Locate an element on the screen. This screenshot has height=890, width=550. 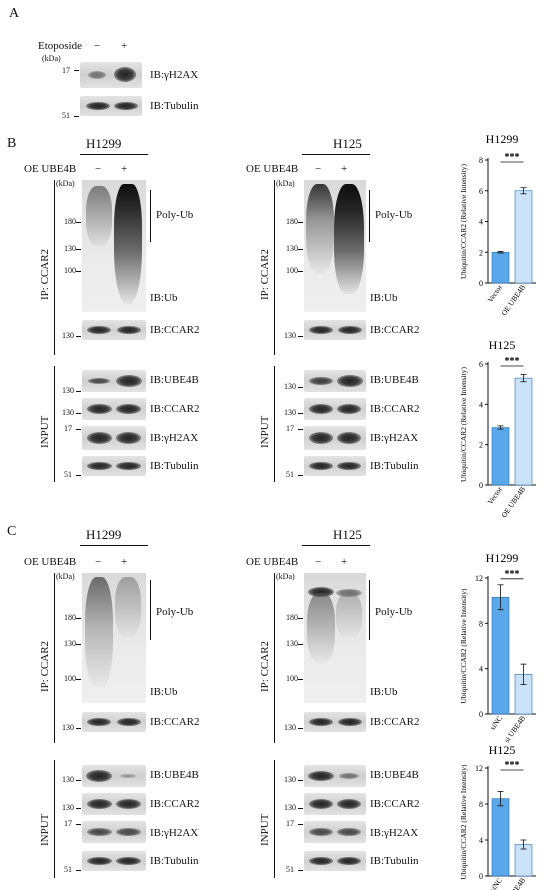
oe-ube4b-label-c-right: OE UBE4B is located at coordinates (272, 562).